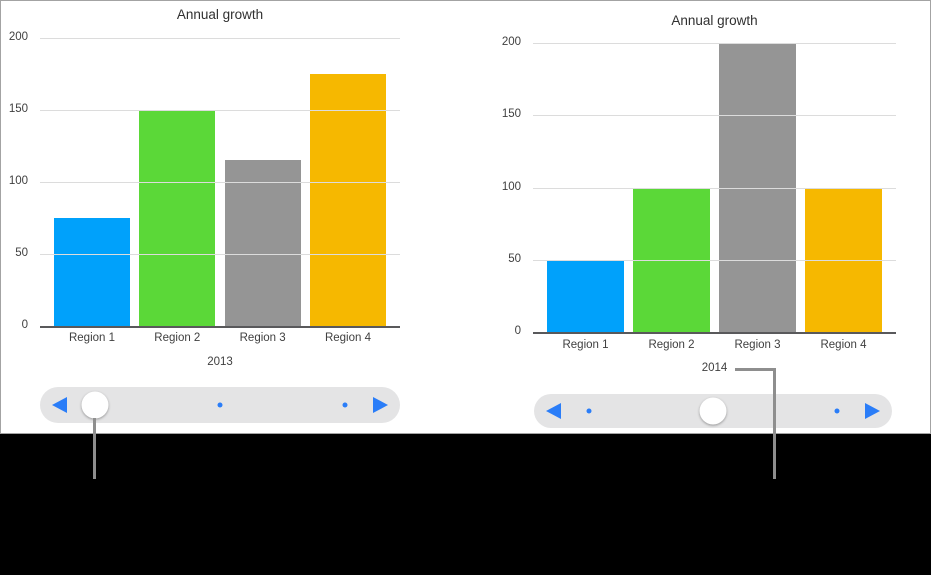 The image size is (931, 575). What do you see at coordinates (94, 448) in the screenshot?
I see `callout-line-left` at bounding box center [94, 448].